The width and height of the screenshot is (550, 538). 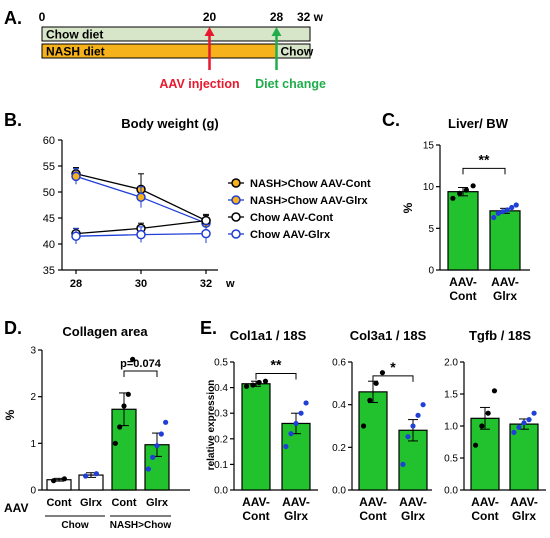 I want to click on diet-bar-label-chow-diet: Chow diet, so click(x=74, y=35).